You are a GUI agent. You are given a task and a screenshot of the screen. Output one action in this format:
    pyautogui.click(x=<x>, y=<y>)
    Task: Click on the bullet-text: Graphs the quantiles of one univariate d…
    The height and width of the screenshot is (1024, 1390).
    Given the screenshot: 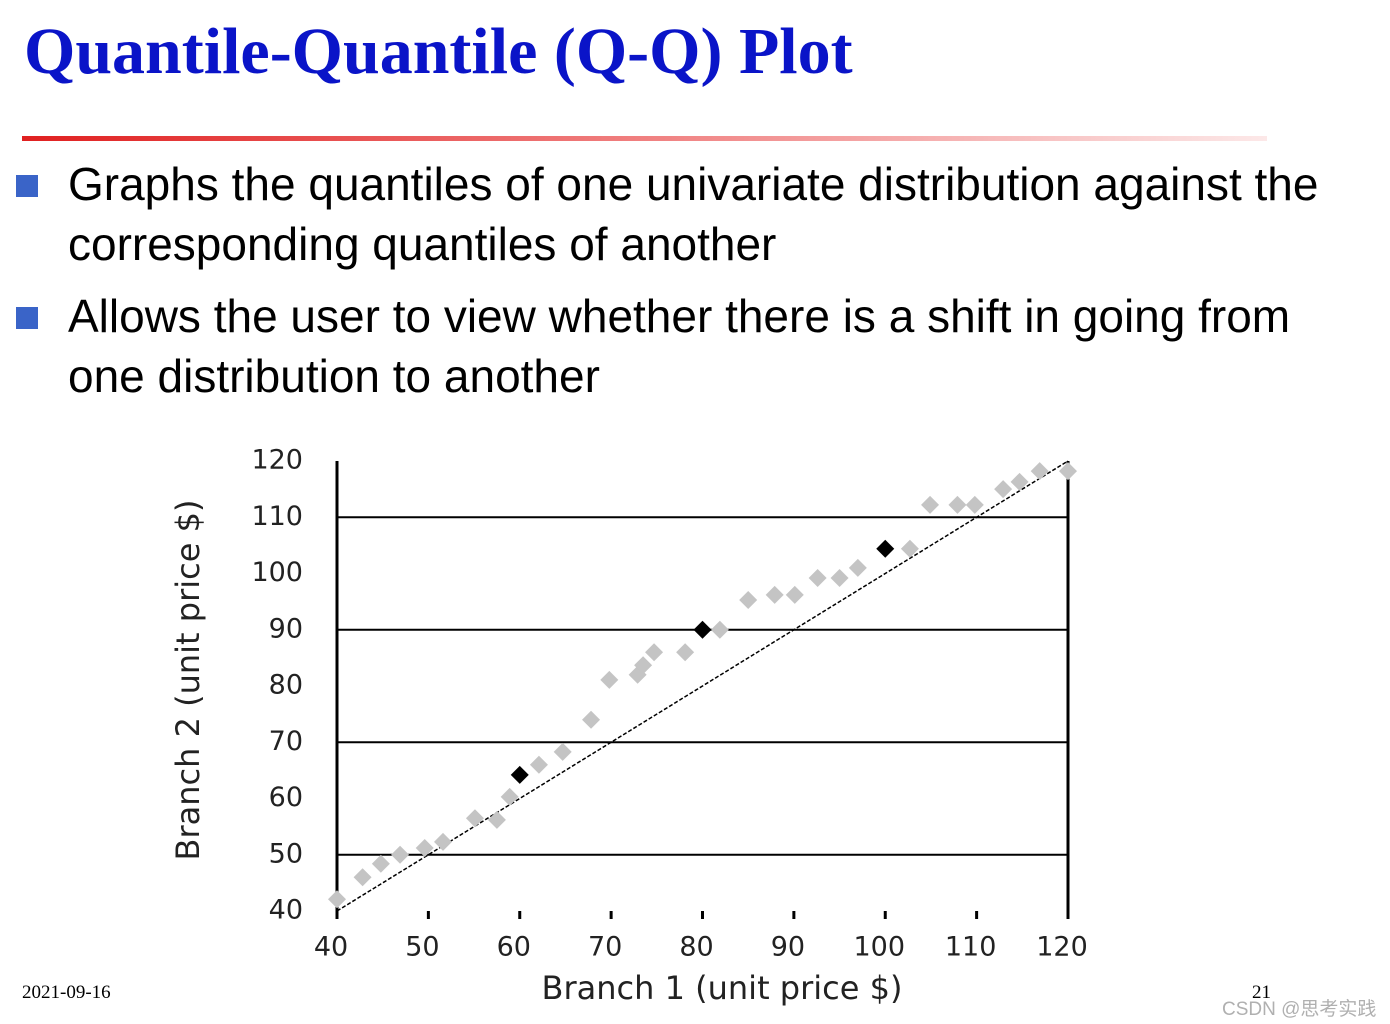 What is the action you would take?
    pyautogui.click(x=693, y=214)
    